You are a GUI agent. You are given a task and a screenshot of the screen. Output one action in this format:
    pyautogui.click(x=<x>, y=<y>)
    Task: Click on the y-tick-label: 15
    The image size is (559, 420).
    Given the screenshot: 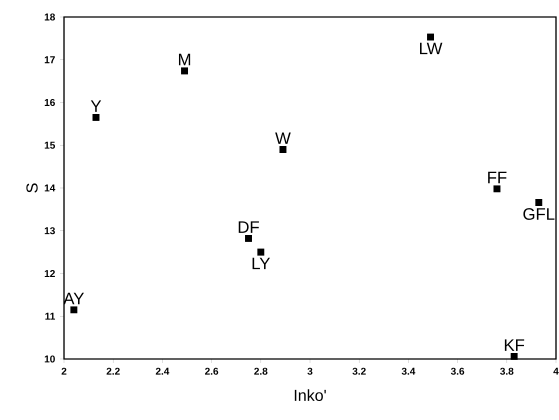 What is the action you would take?
    pyautogui.click(x=50, y=145)
    